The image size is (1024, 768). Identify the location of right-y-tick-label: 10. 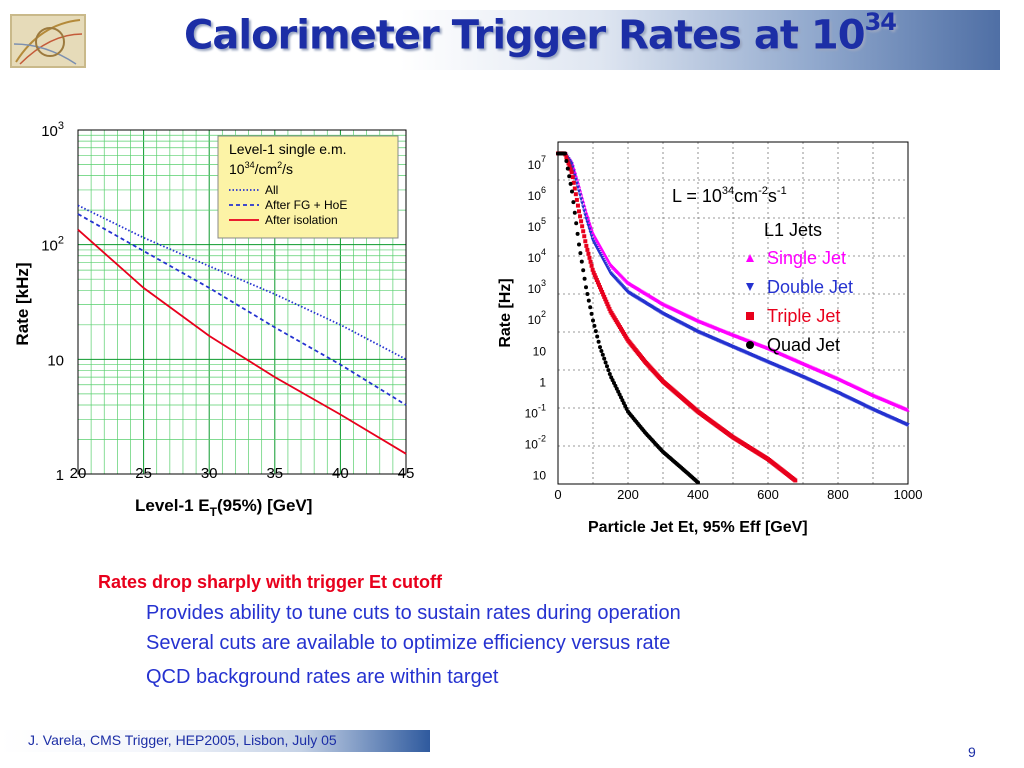
(540, 476).